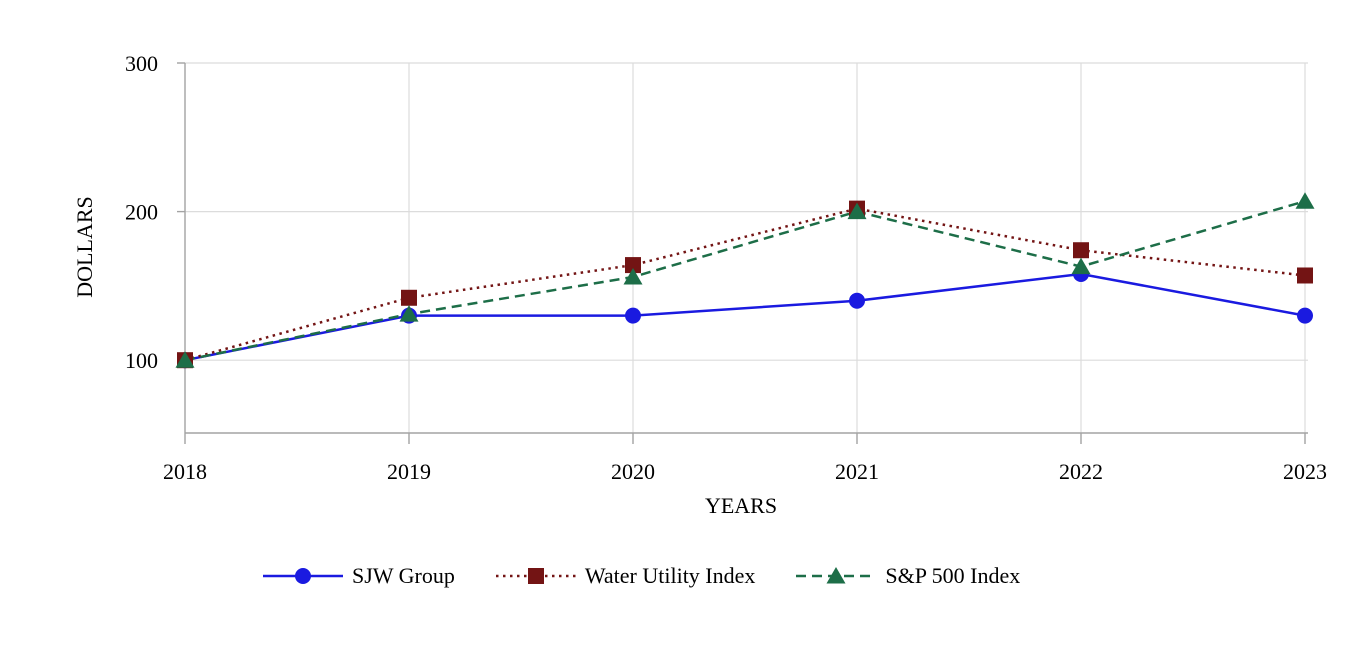  What do you see at coordinates (745, 317) in the screenshot?
I see `series-line` at bounding box center [745, 317].